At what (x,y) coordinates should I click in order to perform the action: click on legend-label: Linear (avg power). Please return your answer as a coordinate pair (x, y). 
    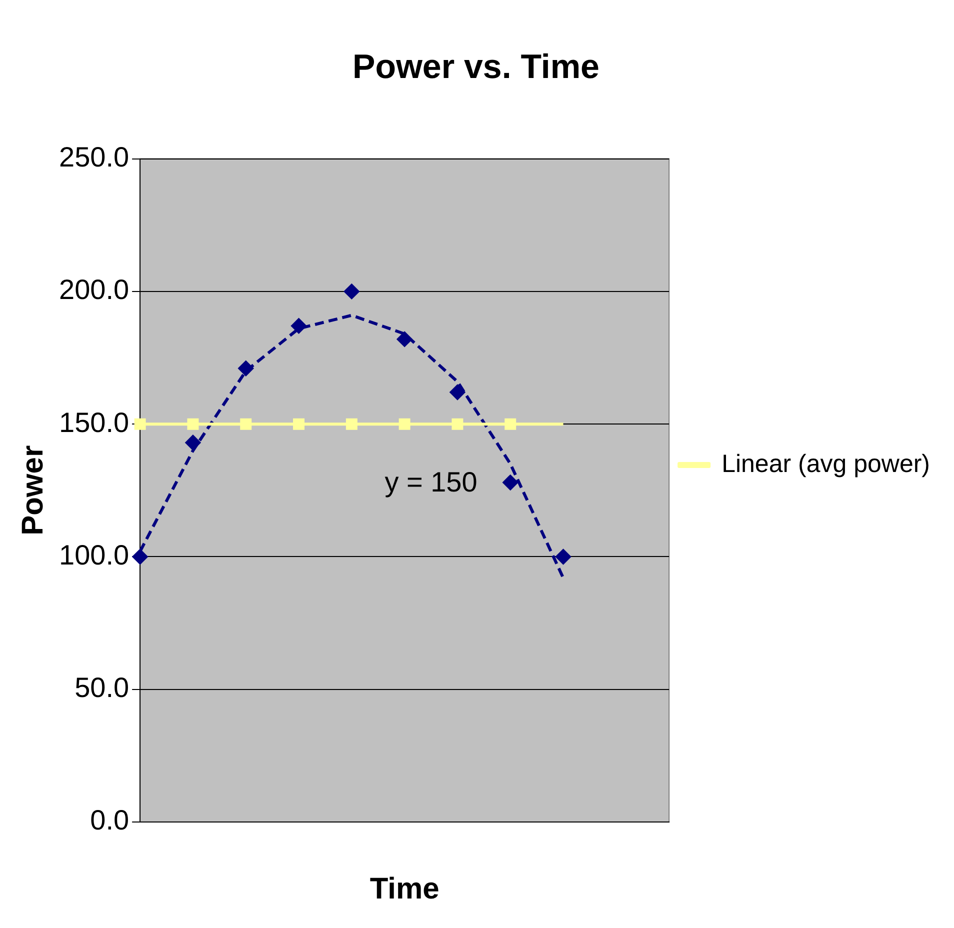
    Looking at the image, I should click on (826, 464).